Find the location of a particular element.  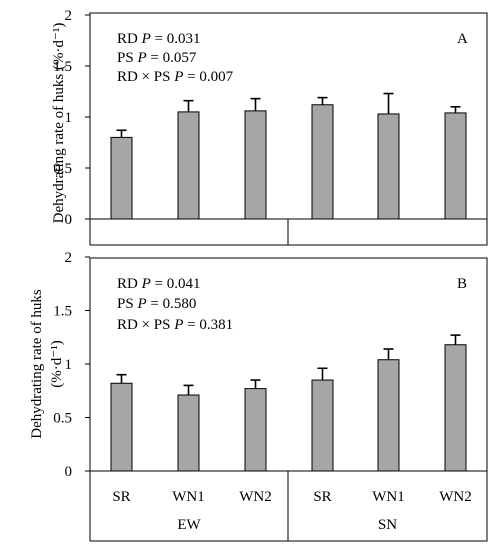

stat-annotation: RD P = 0.041 is located at coordinates (158, 284).